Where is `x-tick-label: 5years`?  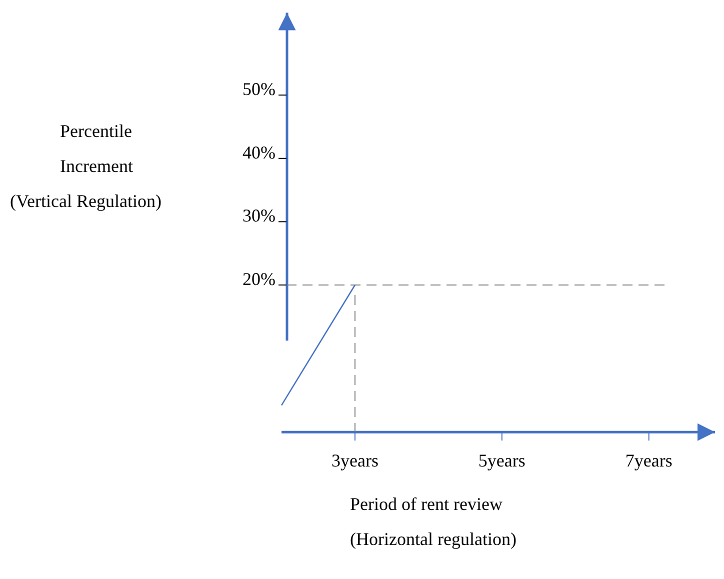 x-tick-label: 5years is located at coordinates (502, 460).